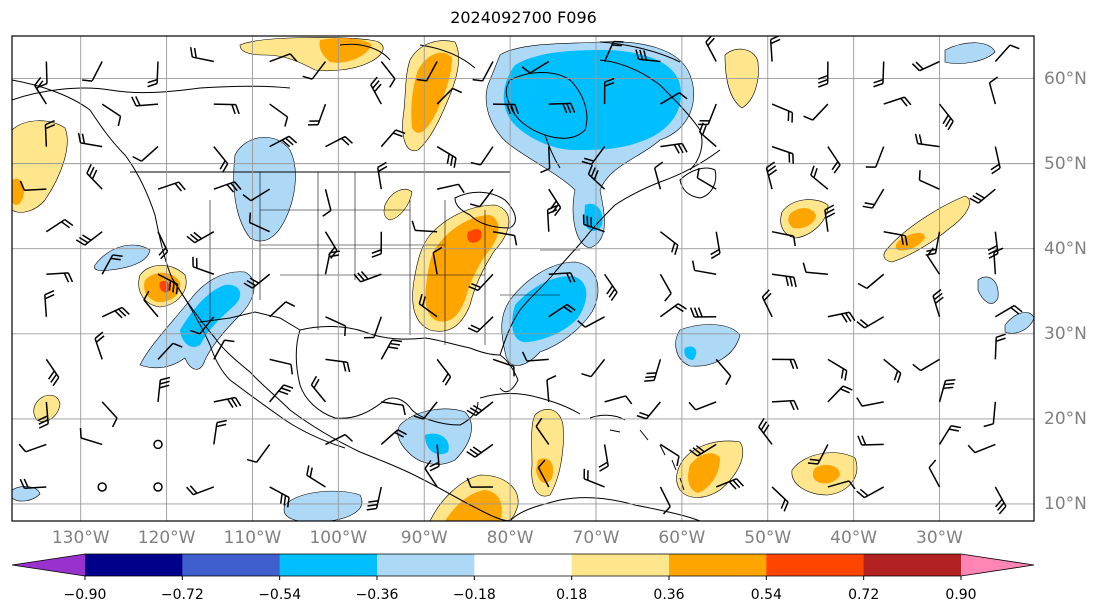 The image size is (1105, 615). I want to click on baja-california, so click(201, 329).